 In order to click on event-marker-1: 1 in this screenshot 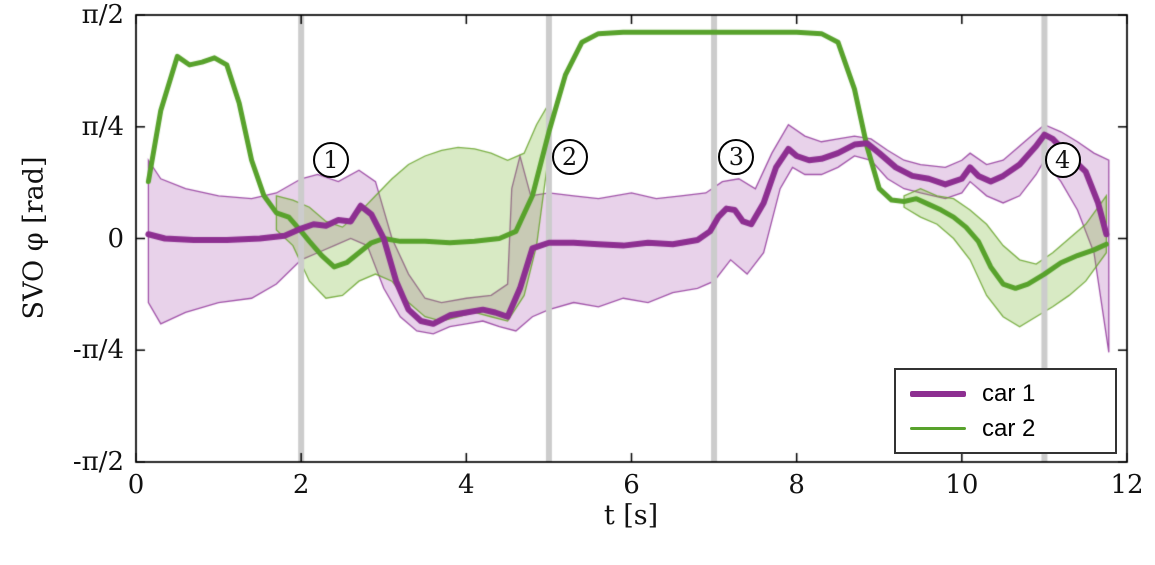, I will do `click(330, 160)`.